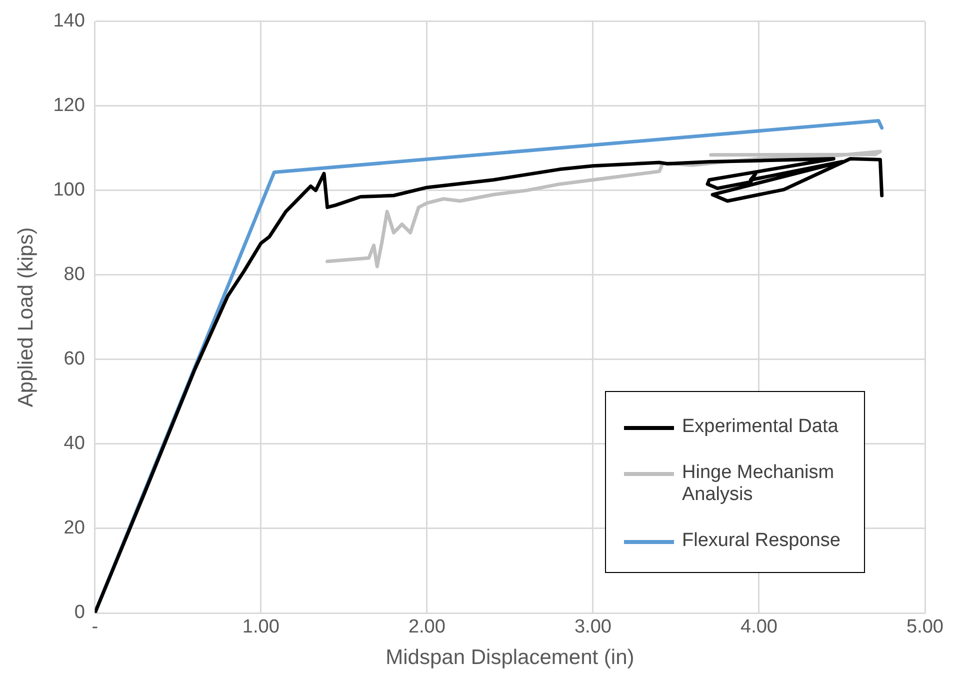 Image resolution: width=960 pixels, height=680 pixels. Describe the element at coordinates (69, 190) in the screenshot. I see `y-tick-label: 100` at that location.